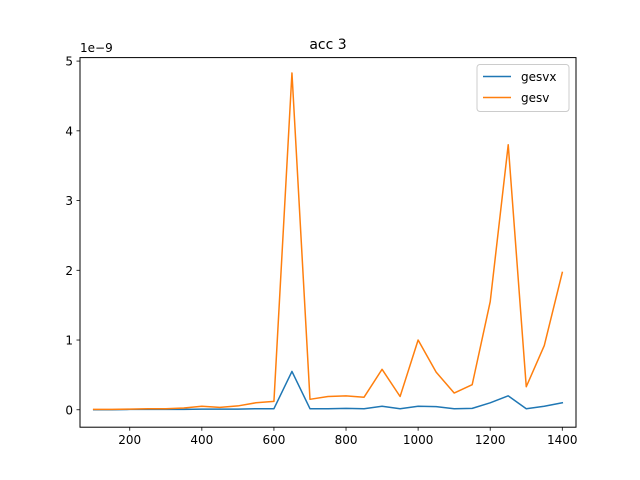 The height and width of the screenshot is (480, 640). Describe the element at coordinates (538, 77) in the screenshot. I see `legend-label-gesvx: gesvx` at that location.